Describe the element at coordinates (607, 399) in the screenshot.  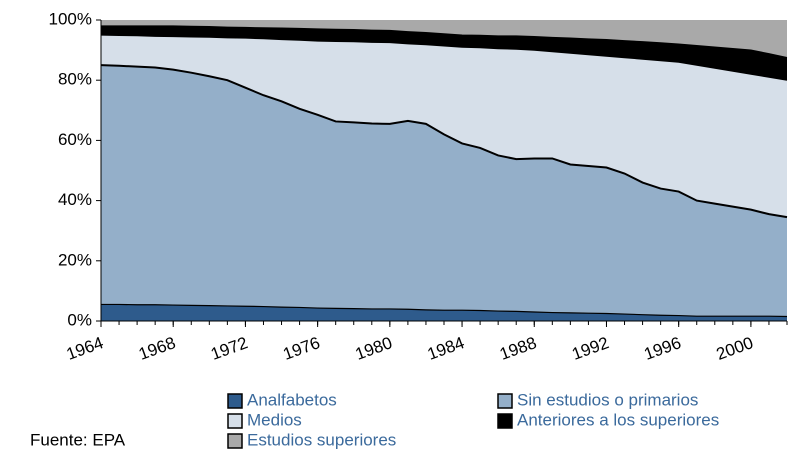
I see `legend-label: Sin estudios o primarios` at that location.